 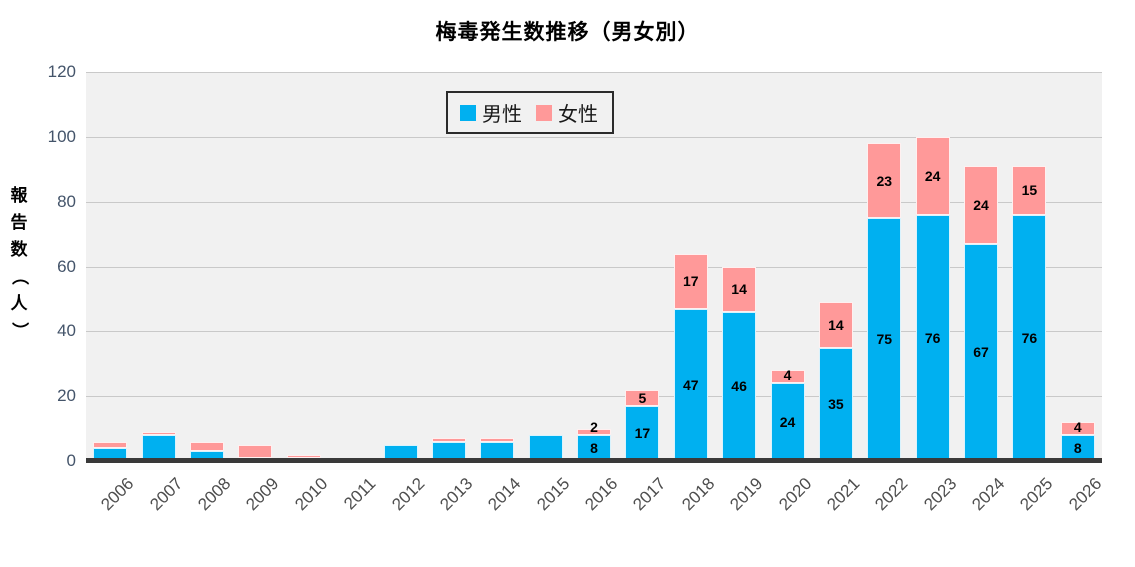 What do you see at coordinates (891, 494) in the screenshot?
I see `x-axis-label-2022: 2022` at bounding box center [891, 494].